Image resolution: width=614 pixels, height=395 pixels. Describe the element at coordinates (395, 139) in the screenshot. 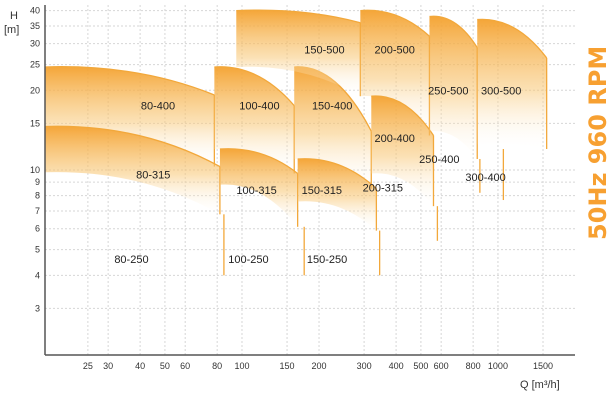

I see `zone-label: 200-400` at that location.